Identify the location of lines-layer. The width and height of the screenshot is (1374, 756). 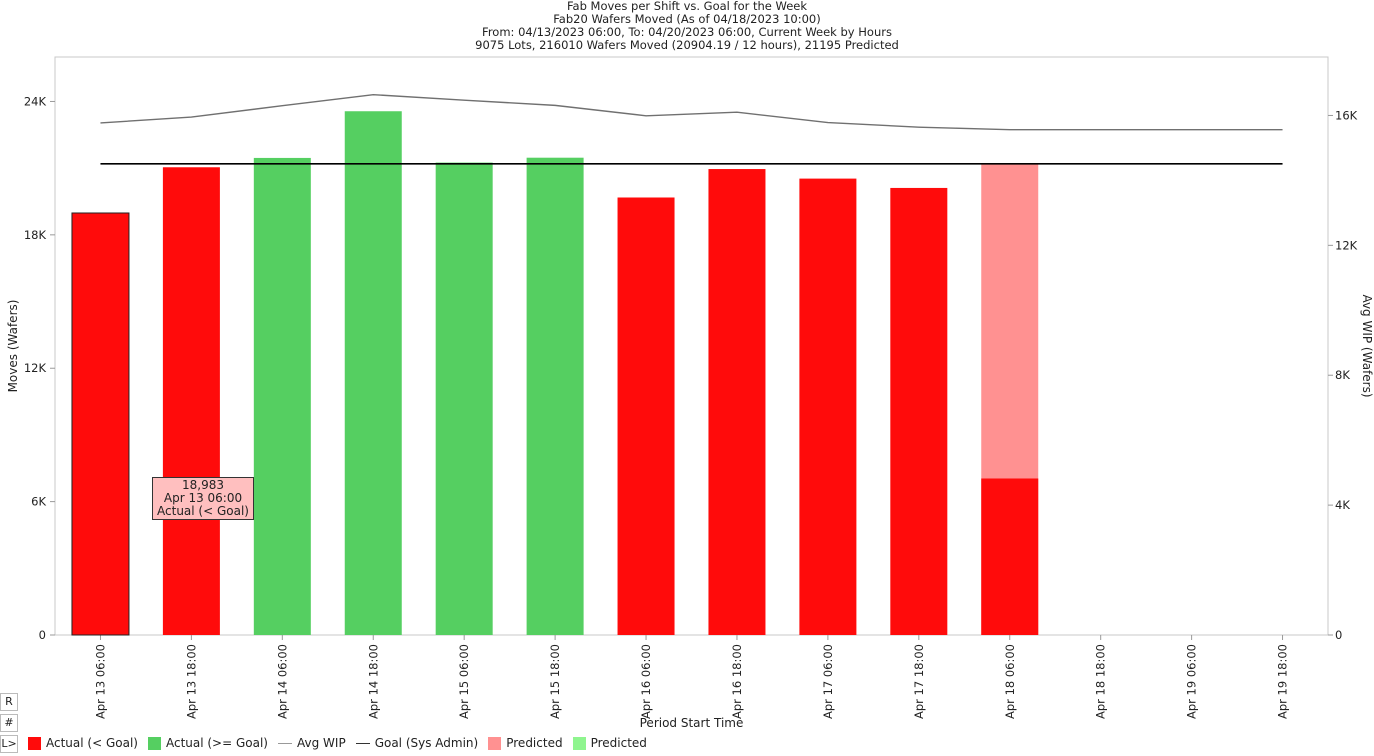
(691, 129).